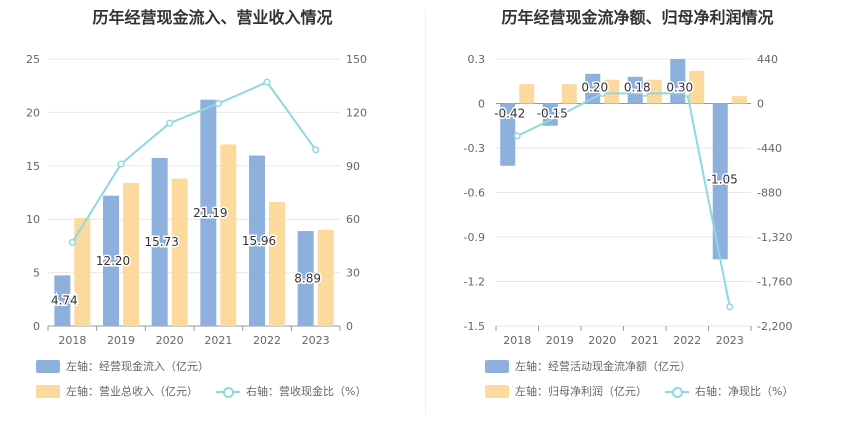 The width and height of the screenshot is (850, 437). I want to click on data-label: 0.18, so click(637, 88).